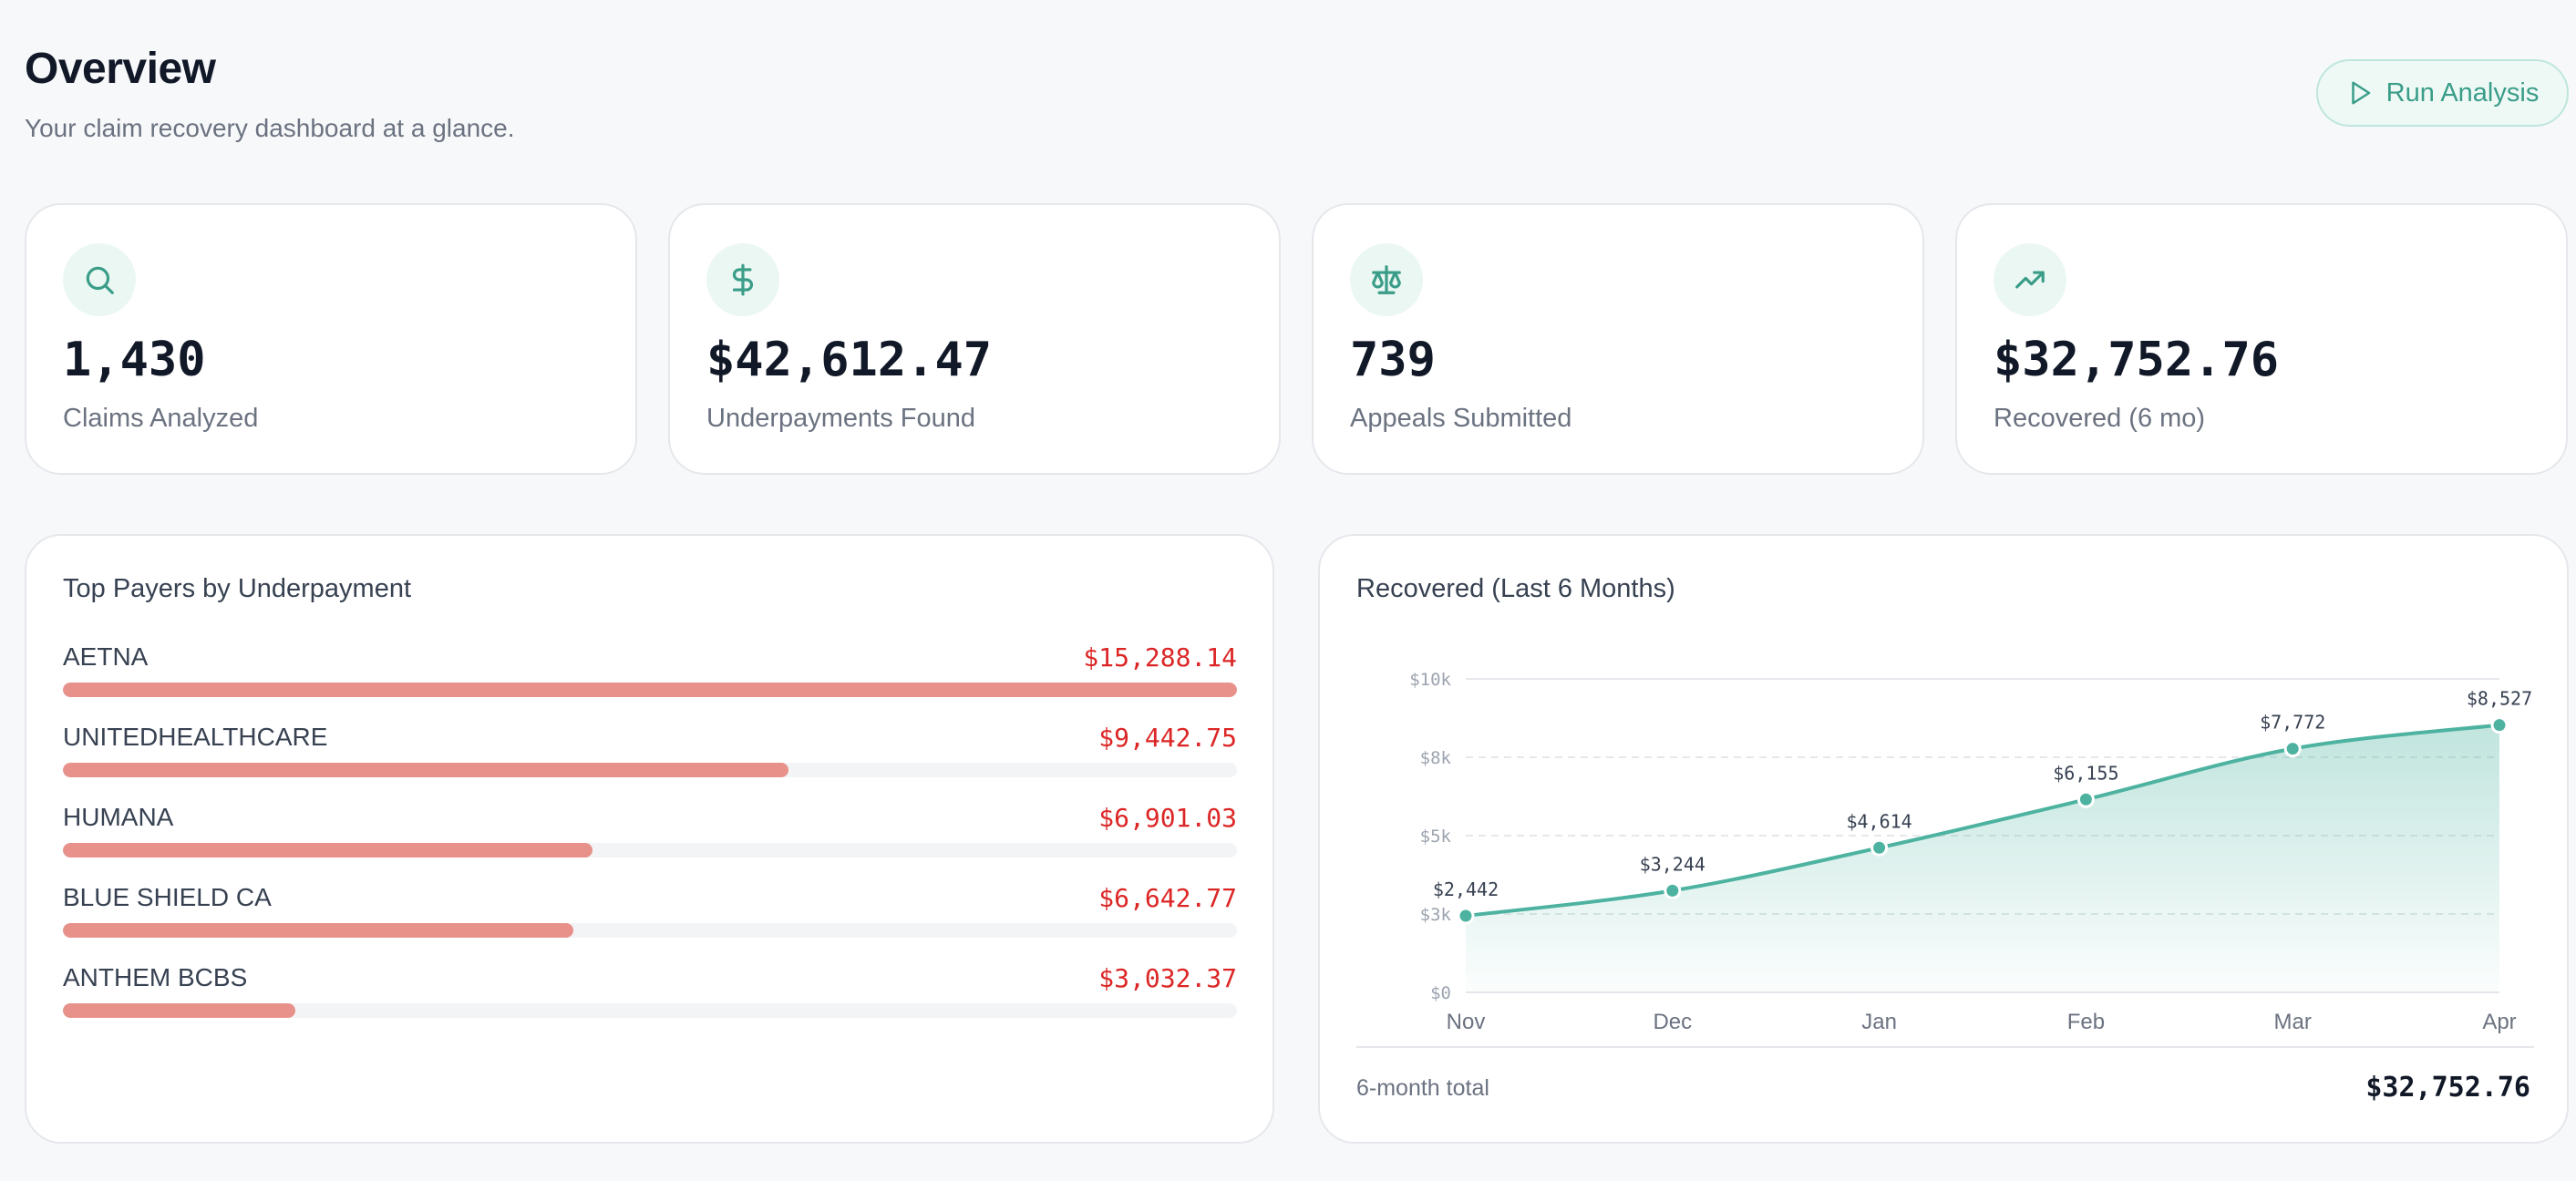 Image resolution: width=2576 pixels, height=1181 pixels. What do you see at coordinates (650, 830) in the screenshot?
I see `payer-row-humana: HUMANA $6,901.03` at bounding box center [650, 830].